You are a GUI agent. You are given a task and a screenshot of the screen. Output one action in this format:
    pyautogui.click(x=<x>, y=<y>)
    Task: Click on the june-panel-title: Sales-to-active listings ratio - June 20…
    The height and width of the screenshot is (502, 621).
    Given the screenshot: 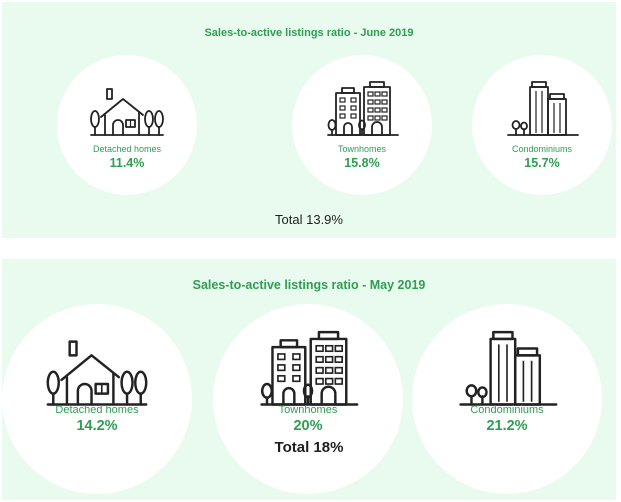 What is the action you would take?
    pyautogui.click(x=309, y=33)
    